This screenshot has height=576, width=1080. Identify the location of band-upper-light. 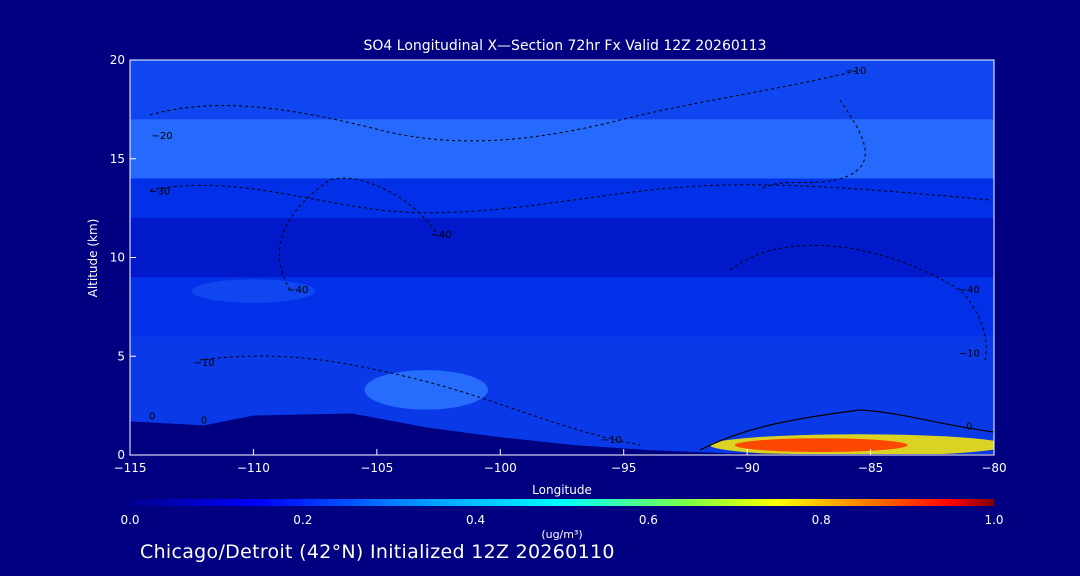
(562, 149).